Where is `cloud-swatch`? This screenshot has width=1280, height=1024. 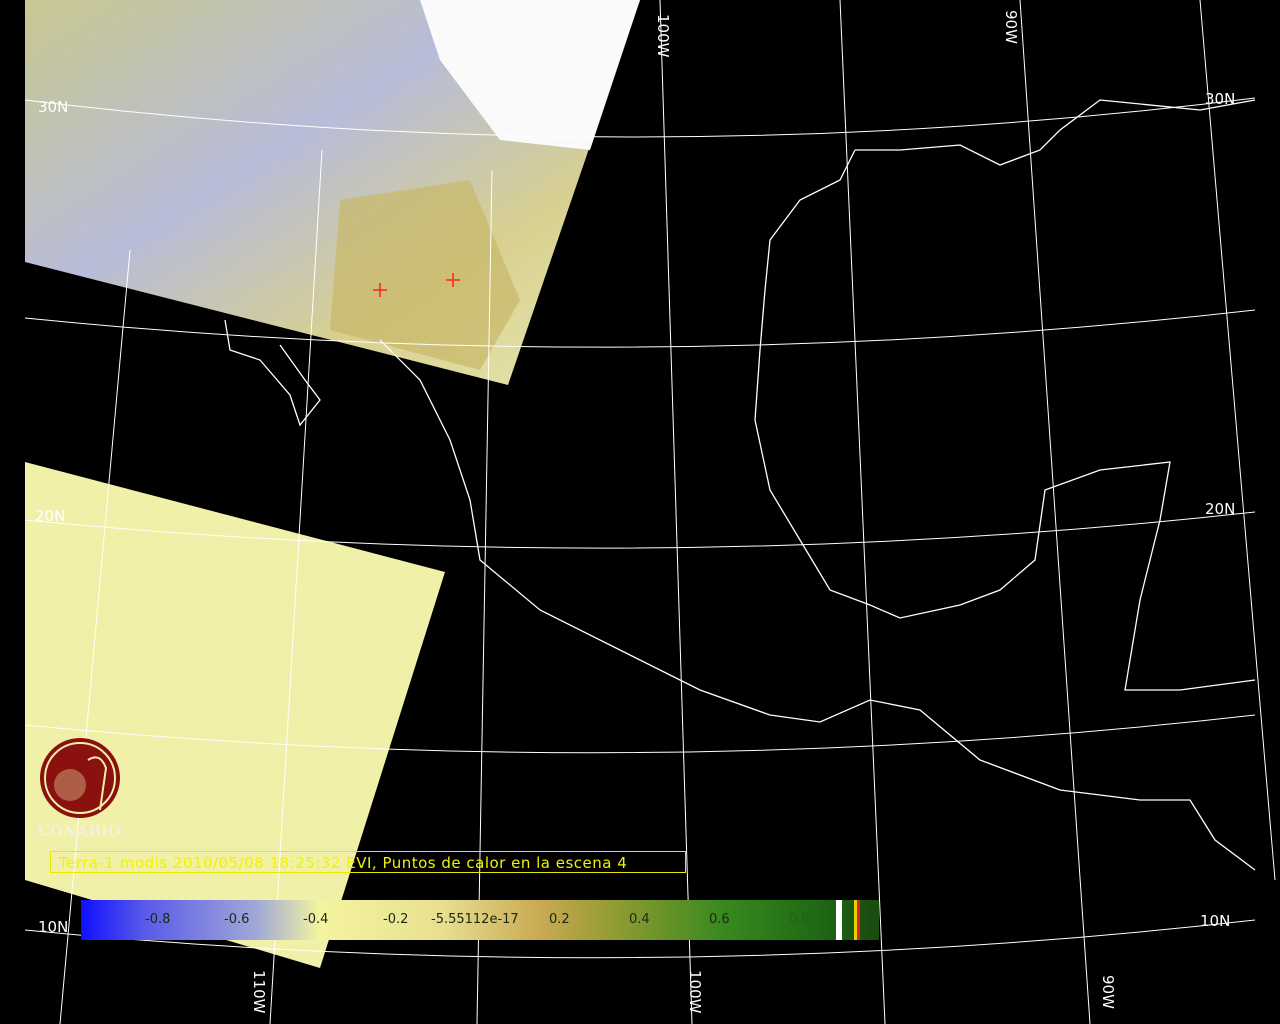
cloud-swatch is located at coordinates (839, 920).